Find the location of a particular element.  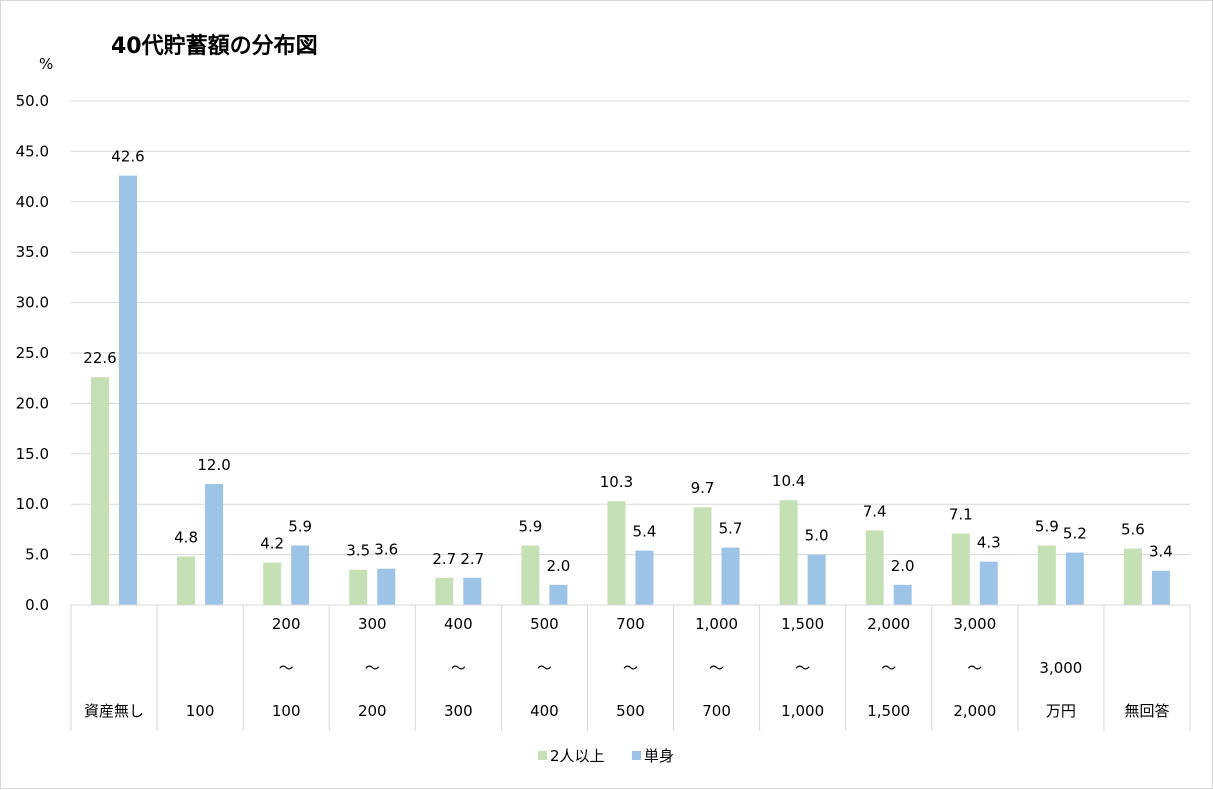

chart-title: 40代貯蓄額の分布図 is located at coordinates (214, 46).